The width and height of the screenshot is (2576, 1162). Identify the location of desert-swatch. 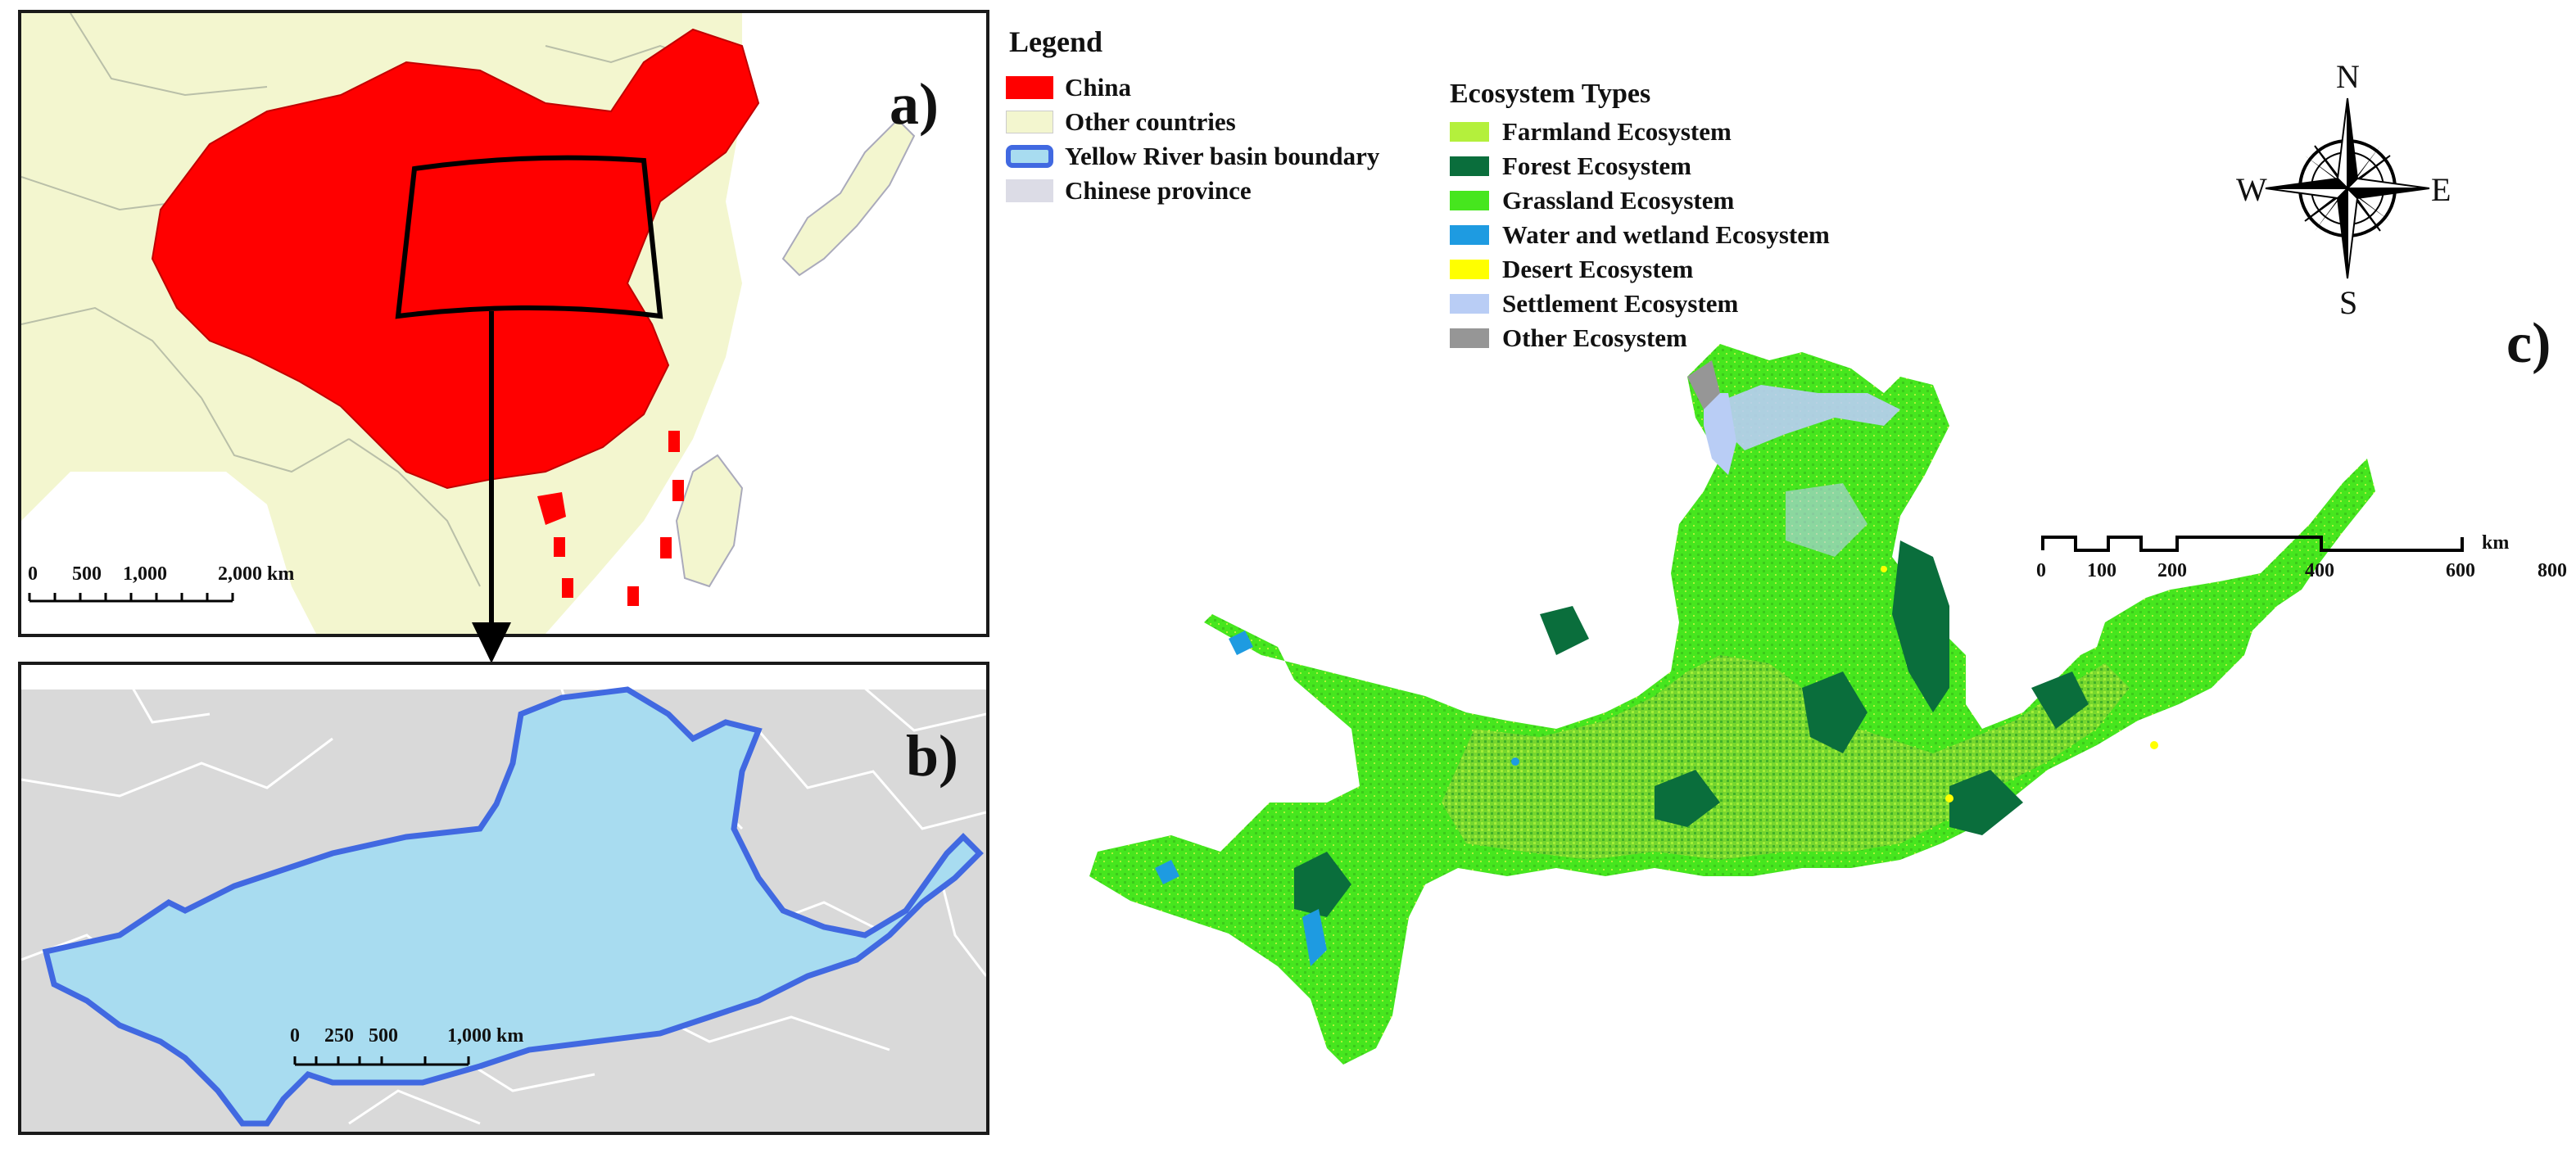
(1469, 269).